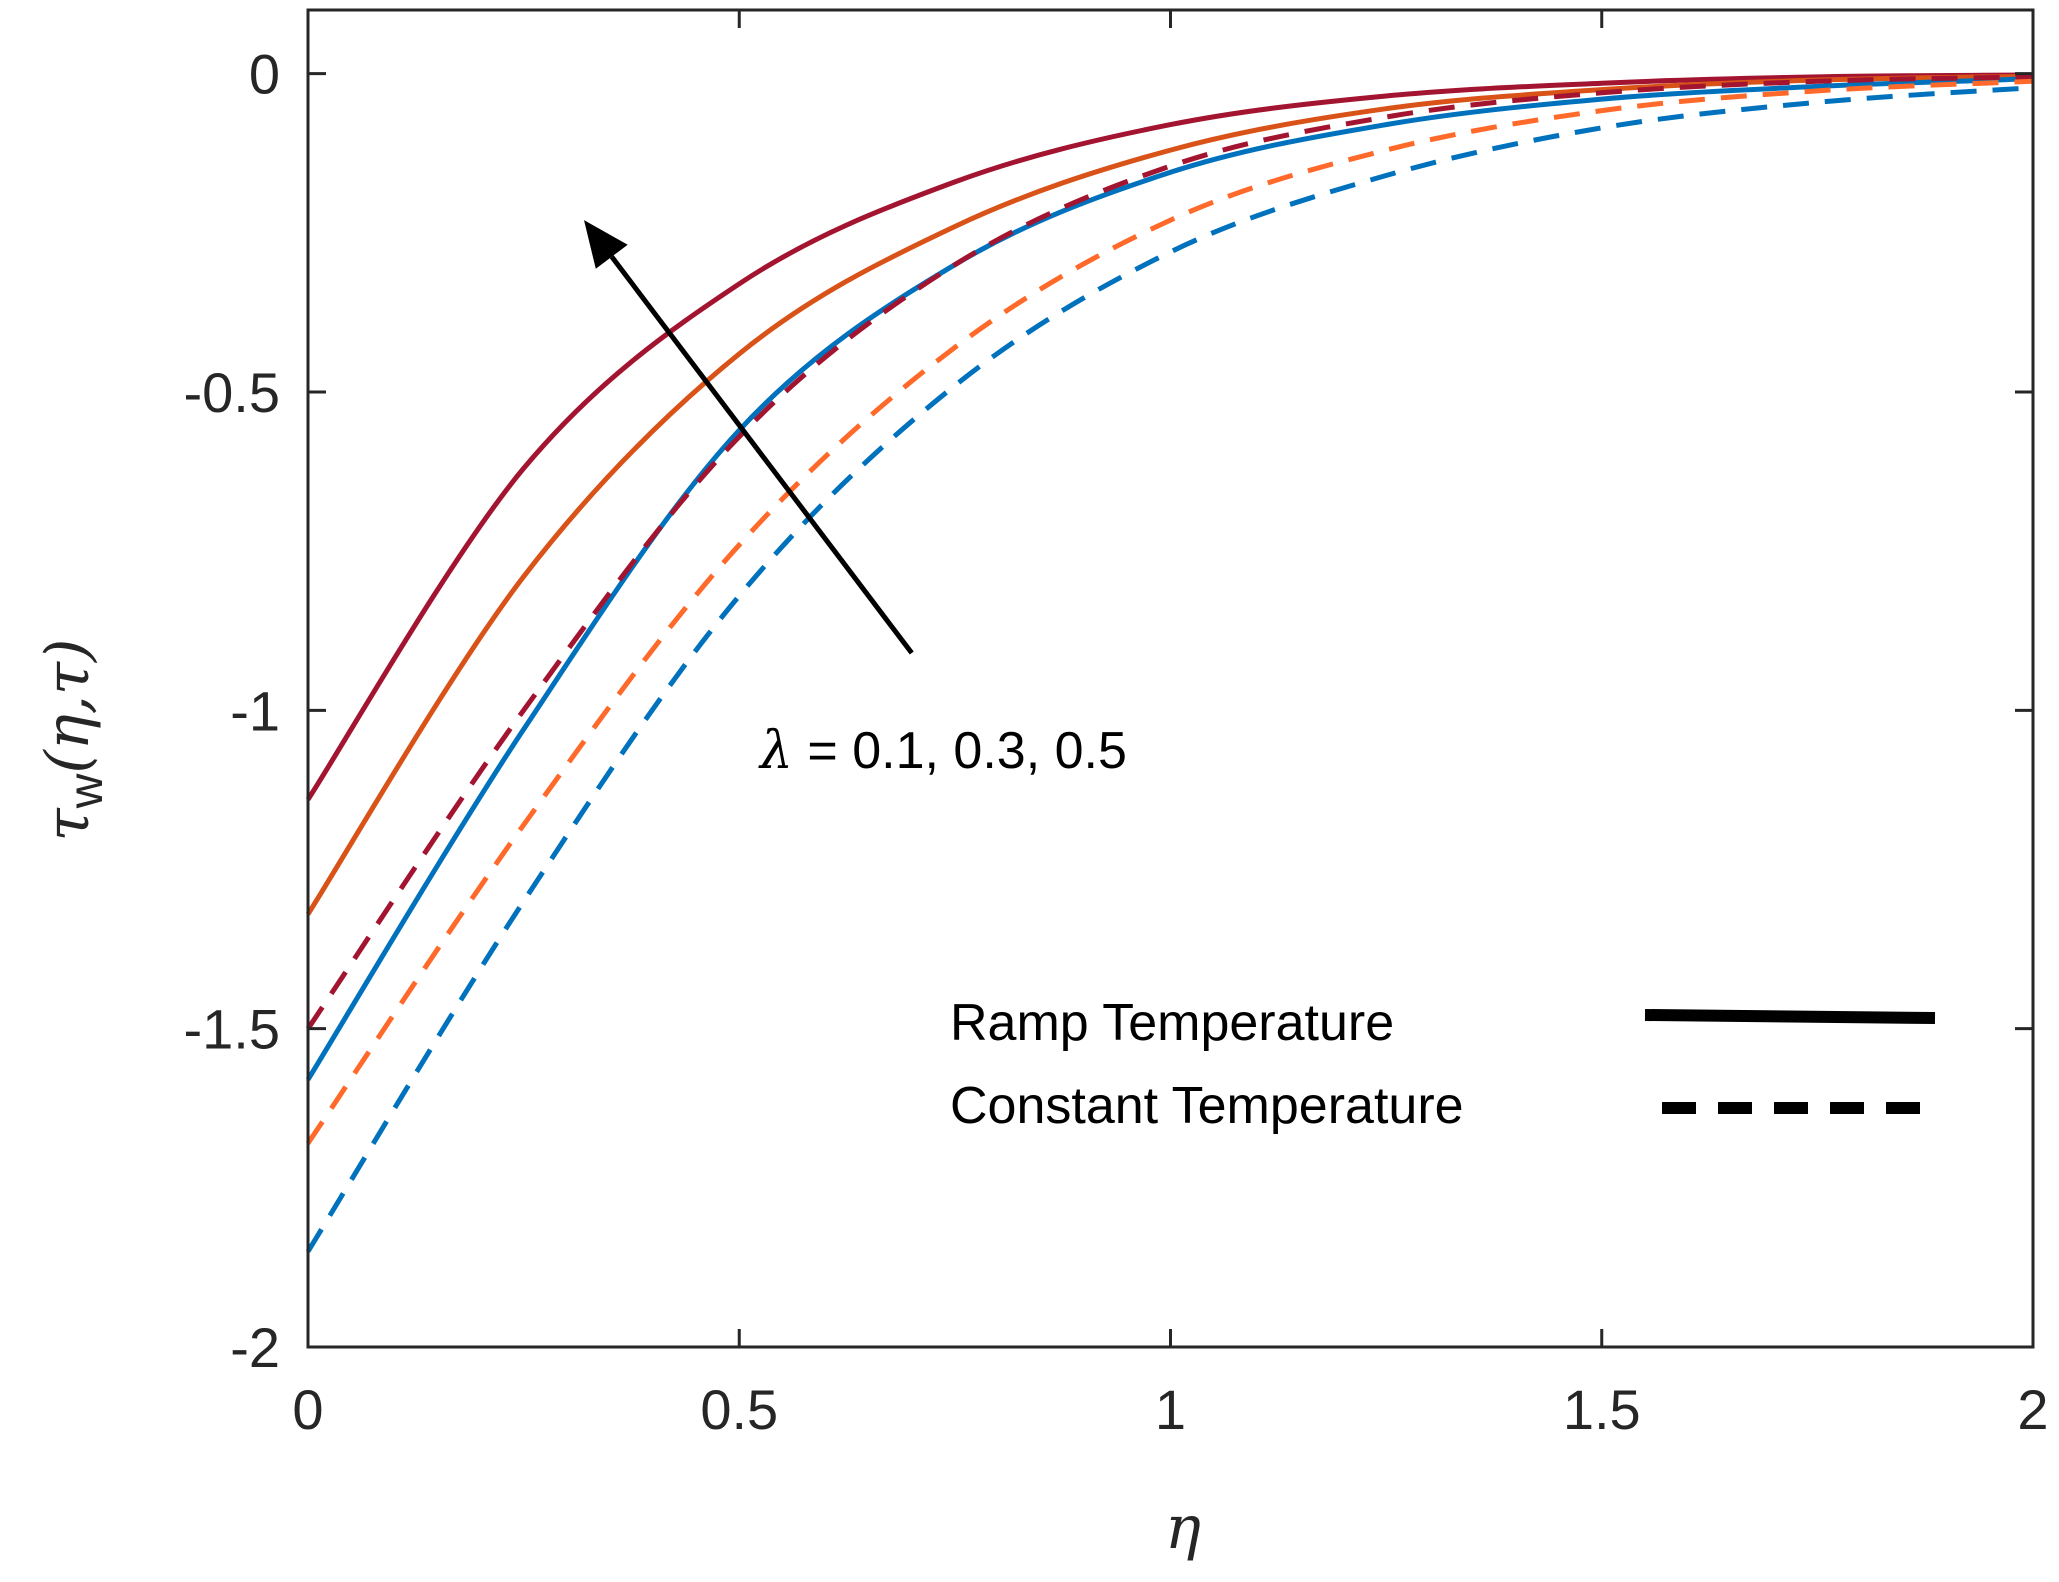 The image size is (2059, 1582). What do you see at coordinates (68, 706) in the screenshot?
I see `y-axis-label-args: (η,τ)` at bounding box center [68, 706].